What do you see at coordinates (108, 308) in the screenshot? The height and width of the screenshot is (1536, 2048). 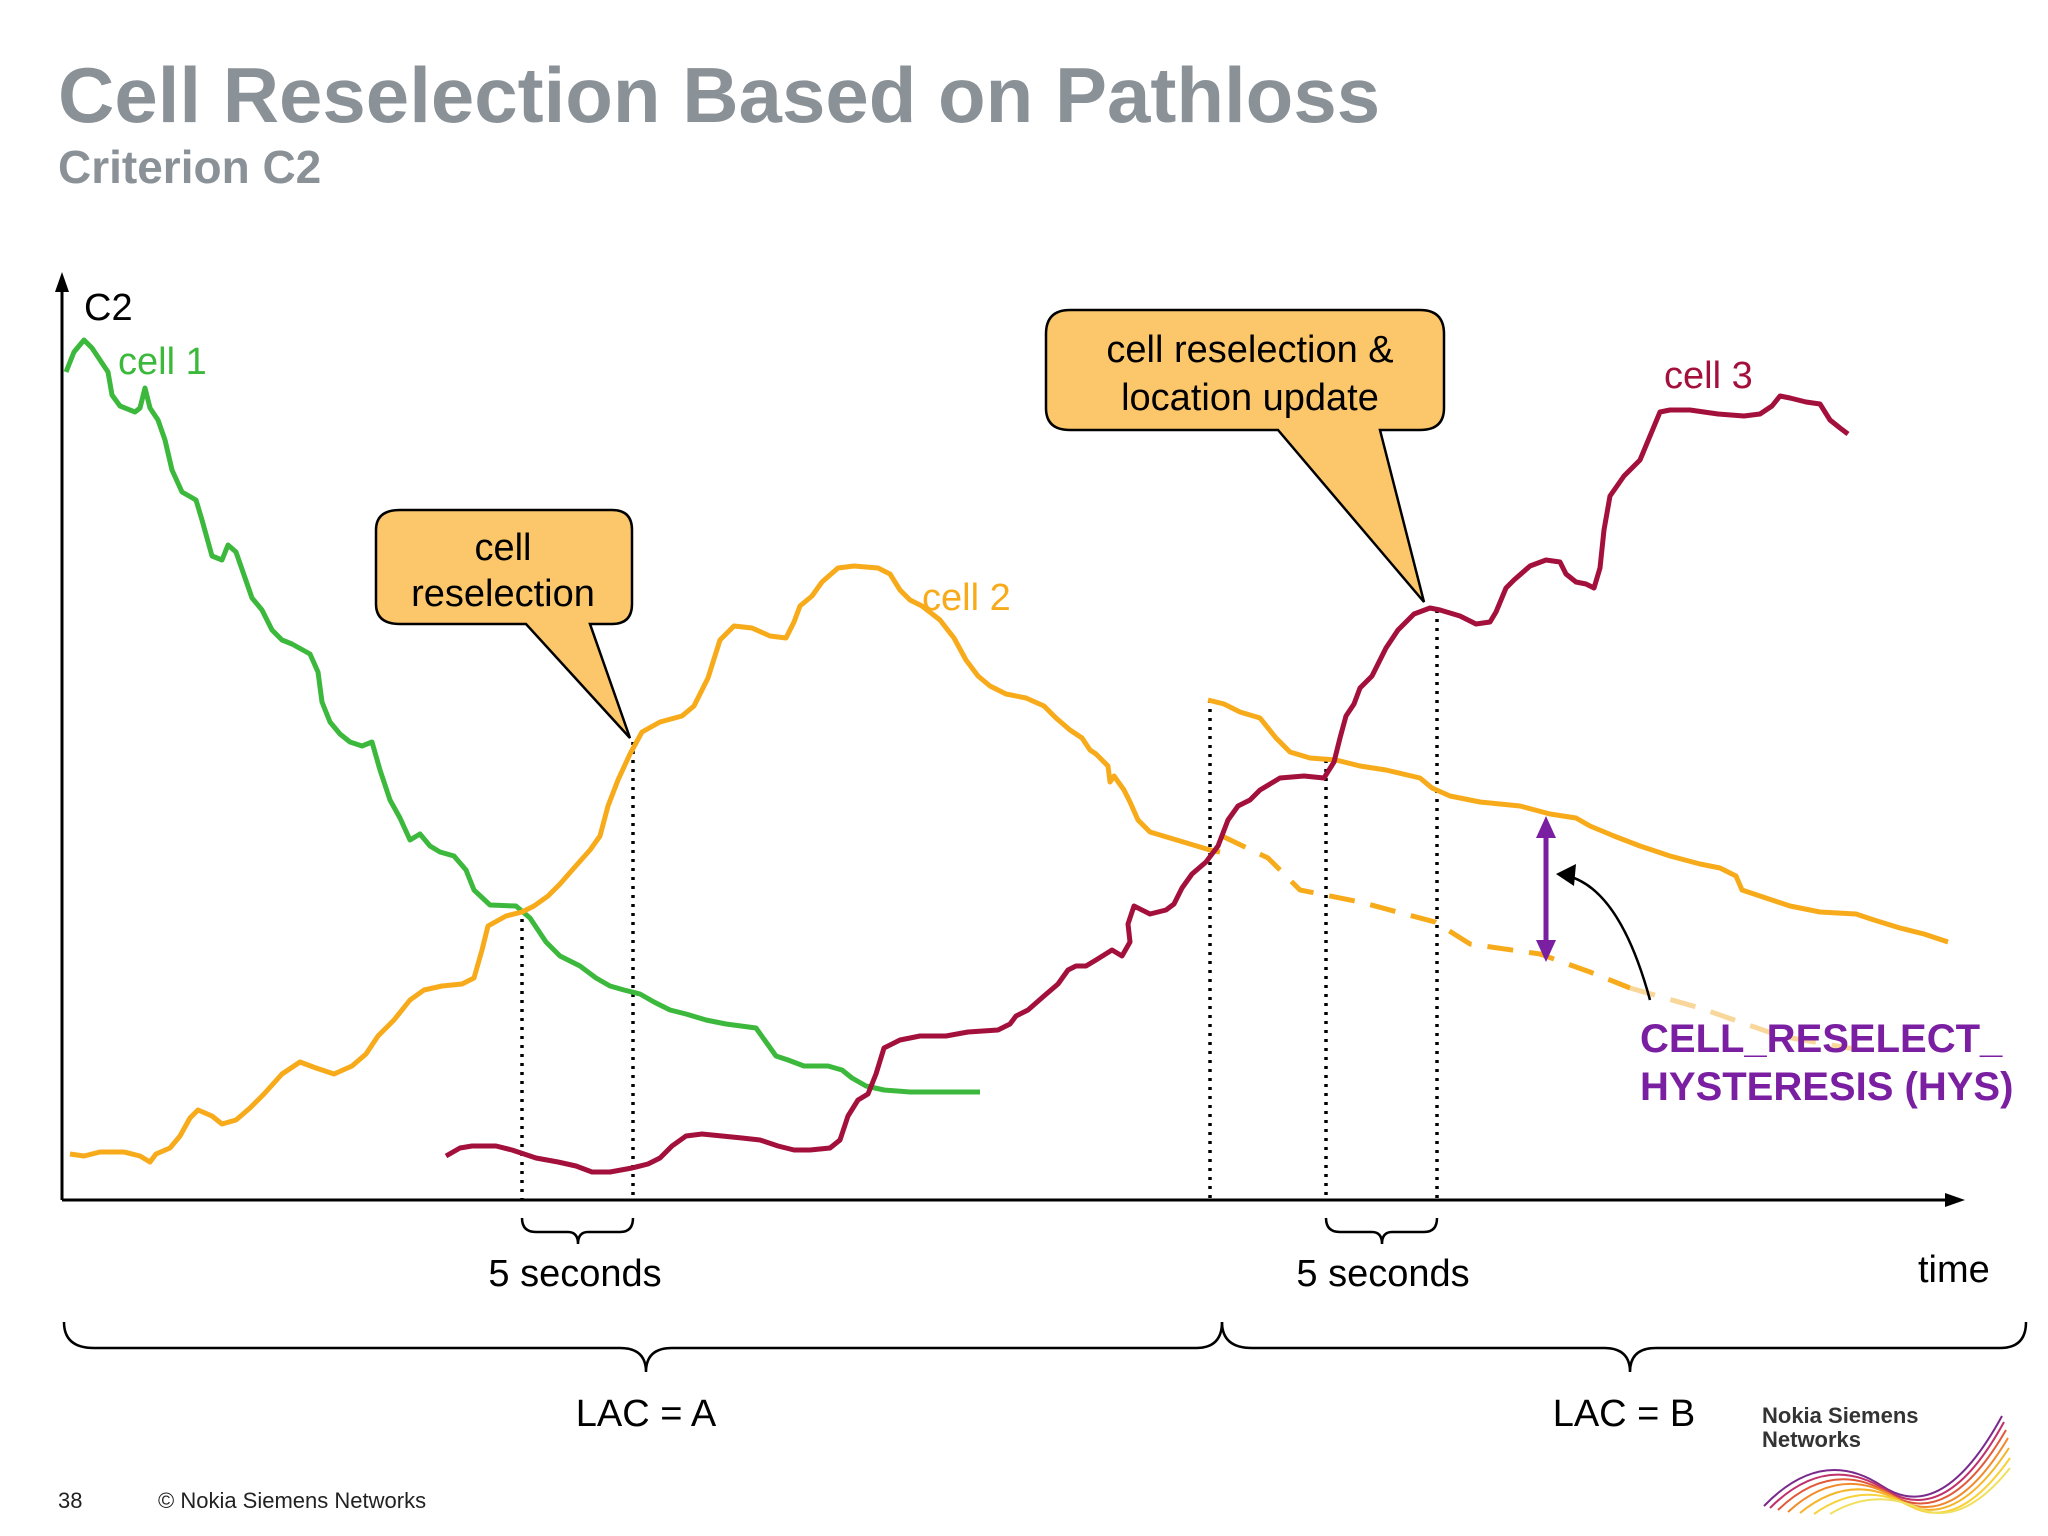 I see `y-axis-label: C2` at bounding box center [108, 308].